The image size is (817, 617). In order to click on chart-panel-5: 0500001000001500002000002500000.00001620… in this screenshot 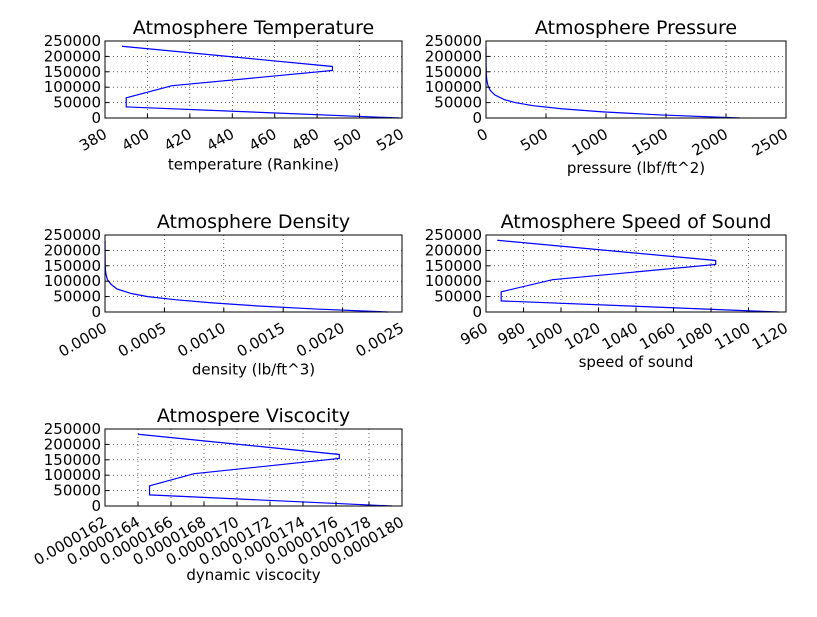, I will do `click(219, 494)`.